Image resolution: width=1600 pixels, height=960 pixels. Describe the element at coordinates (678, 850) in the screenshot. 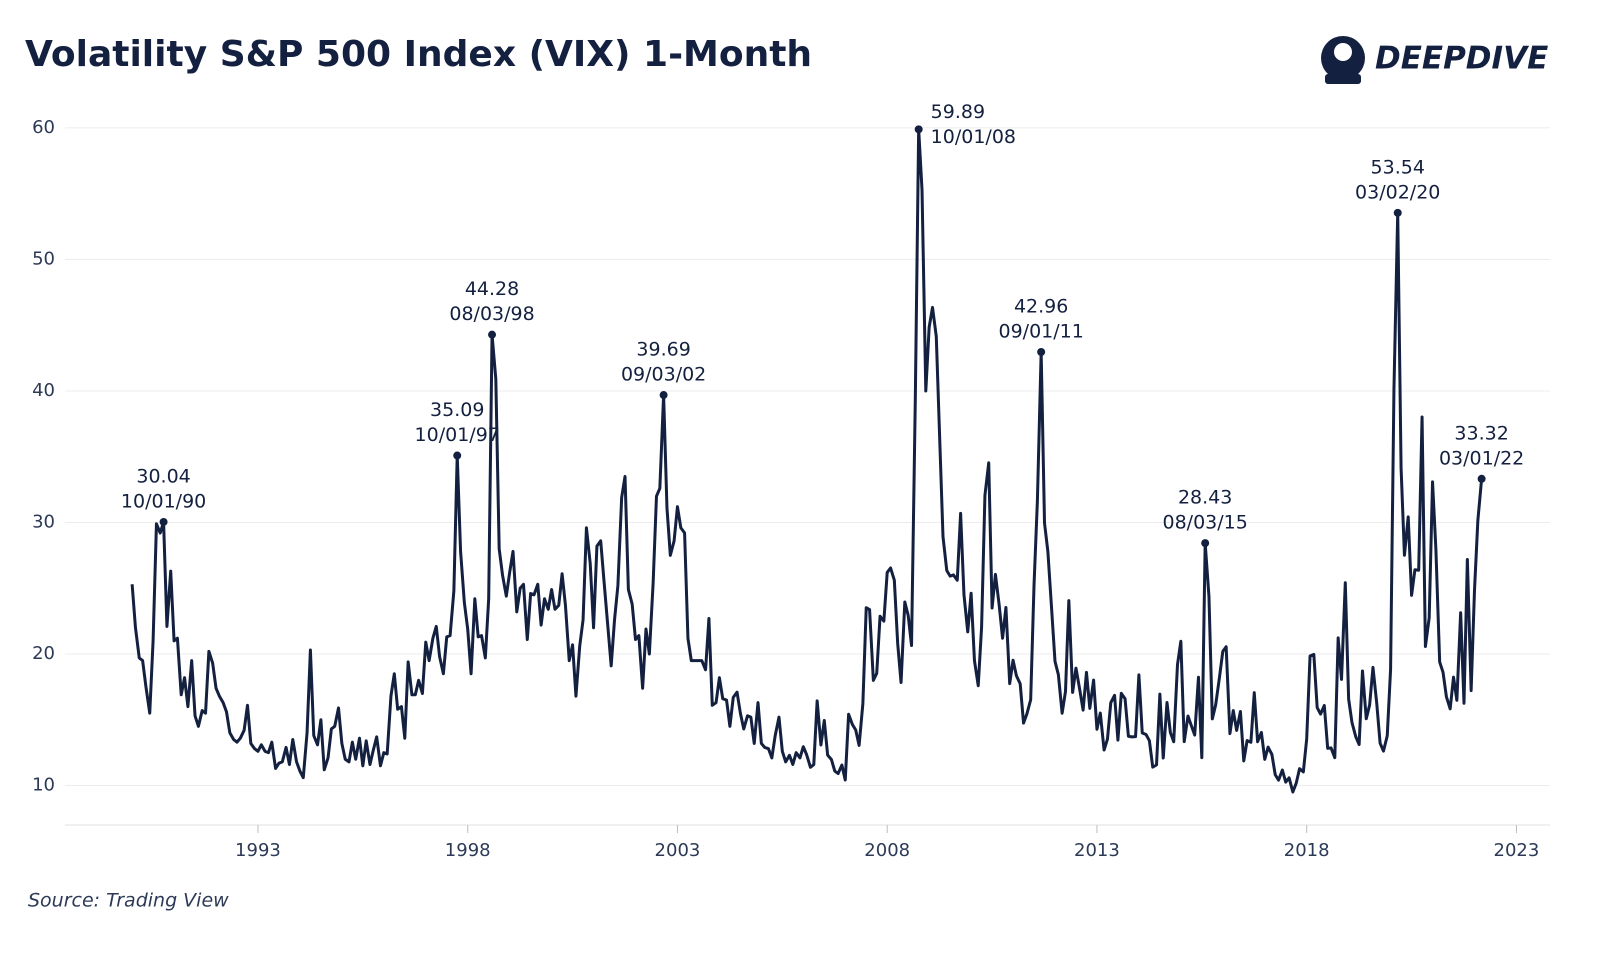

I see `x-tick-label: 2003` at that location.